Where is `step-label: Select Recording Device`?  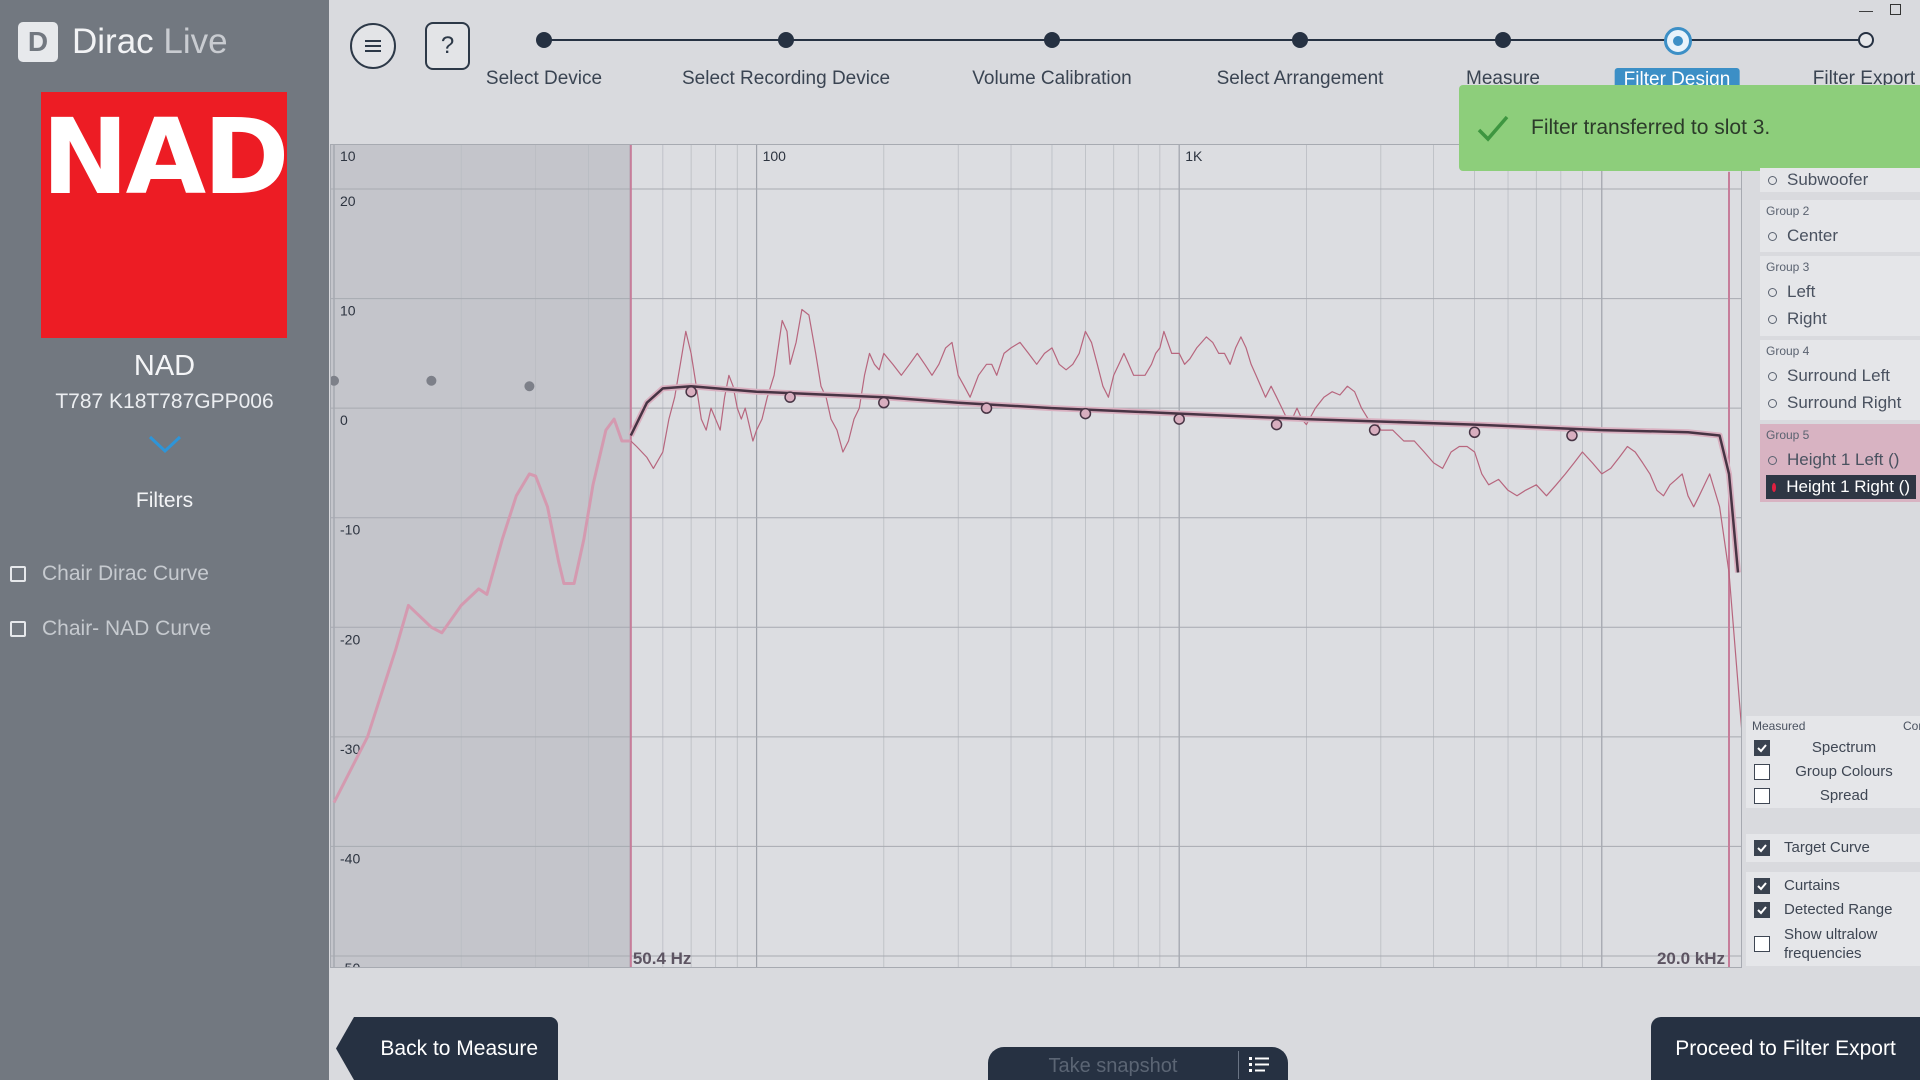
step-label: Select Recording Device is located at coordinates (786, 78).